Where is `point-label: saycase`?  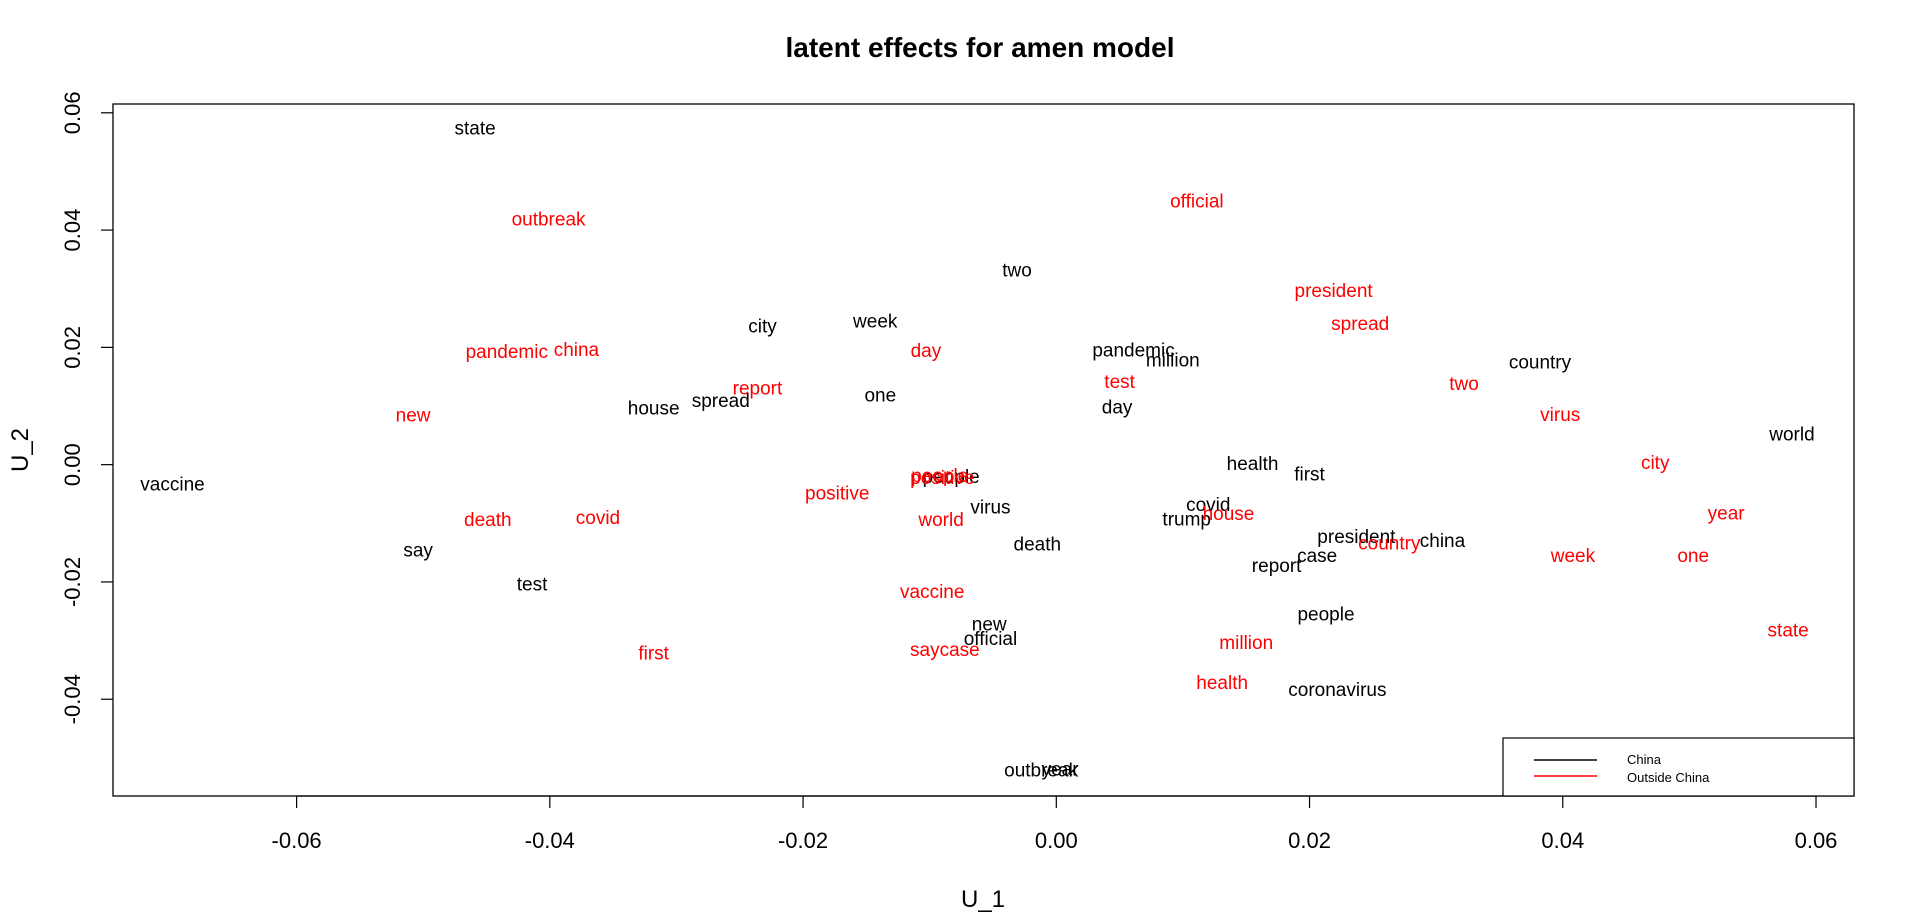
point-label: saycase is located at coordinates (945, 650).